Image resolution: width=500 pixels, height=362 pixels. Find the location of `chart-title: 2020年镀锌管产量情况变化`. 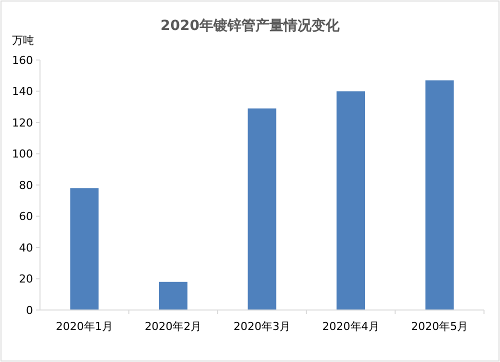

chart-title: 2020年镀锌管产量情况变化 is located at coordinates (250, 25).